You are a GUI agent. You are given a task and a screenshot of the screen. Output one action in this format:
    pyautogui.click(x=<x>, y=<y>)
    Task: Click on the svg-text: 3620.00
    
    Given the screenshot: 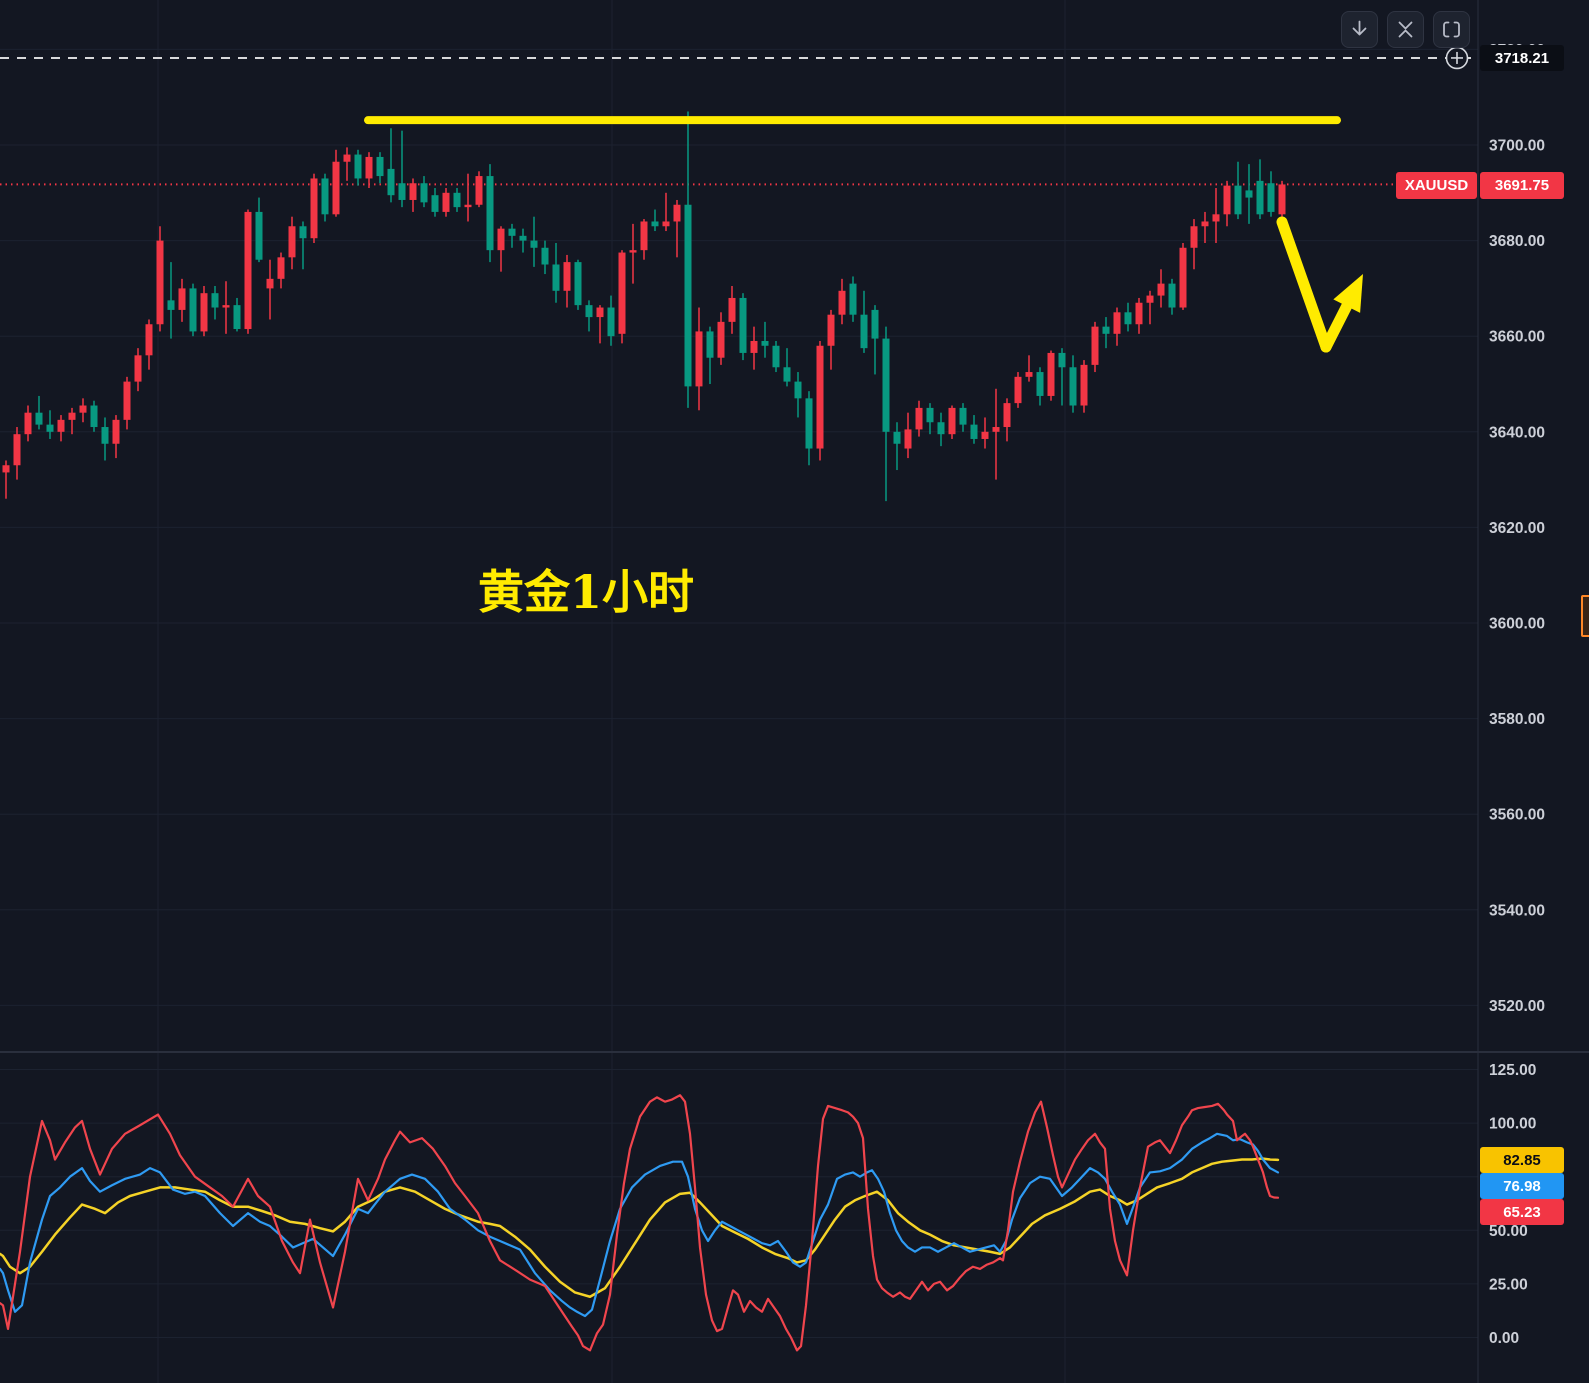 What is the action you would take?
    pyautogui.click(x=1517, y=528)
    